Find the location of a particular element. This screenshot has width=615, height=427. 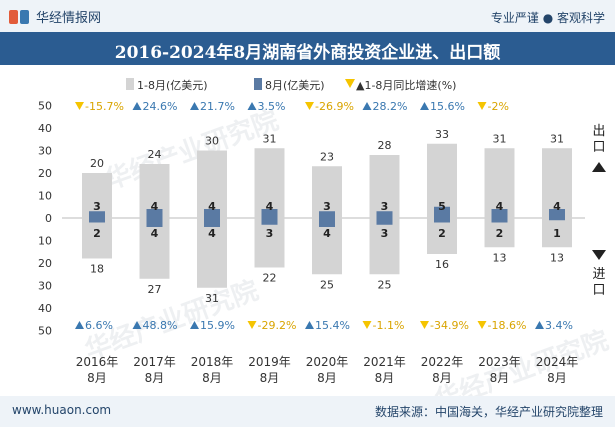

value-label-monthly-import: 2 is located at coordinates (442, 233).